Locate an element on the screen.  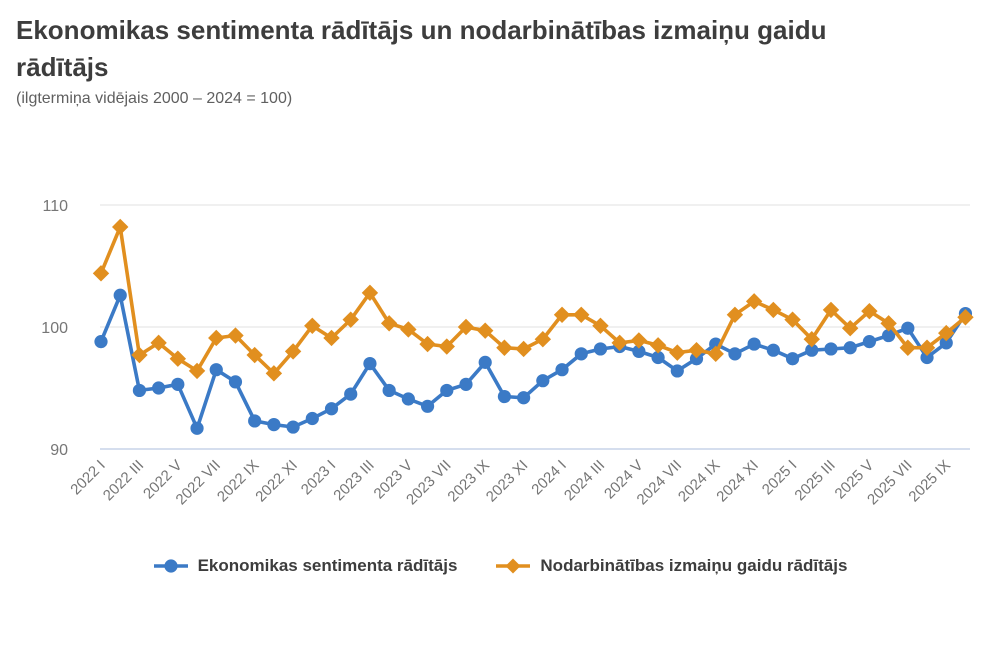
data-point-employment-2024-xii is located at coordinates (773, 310).